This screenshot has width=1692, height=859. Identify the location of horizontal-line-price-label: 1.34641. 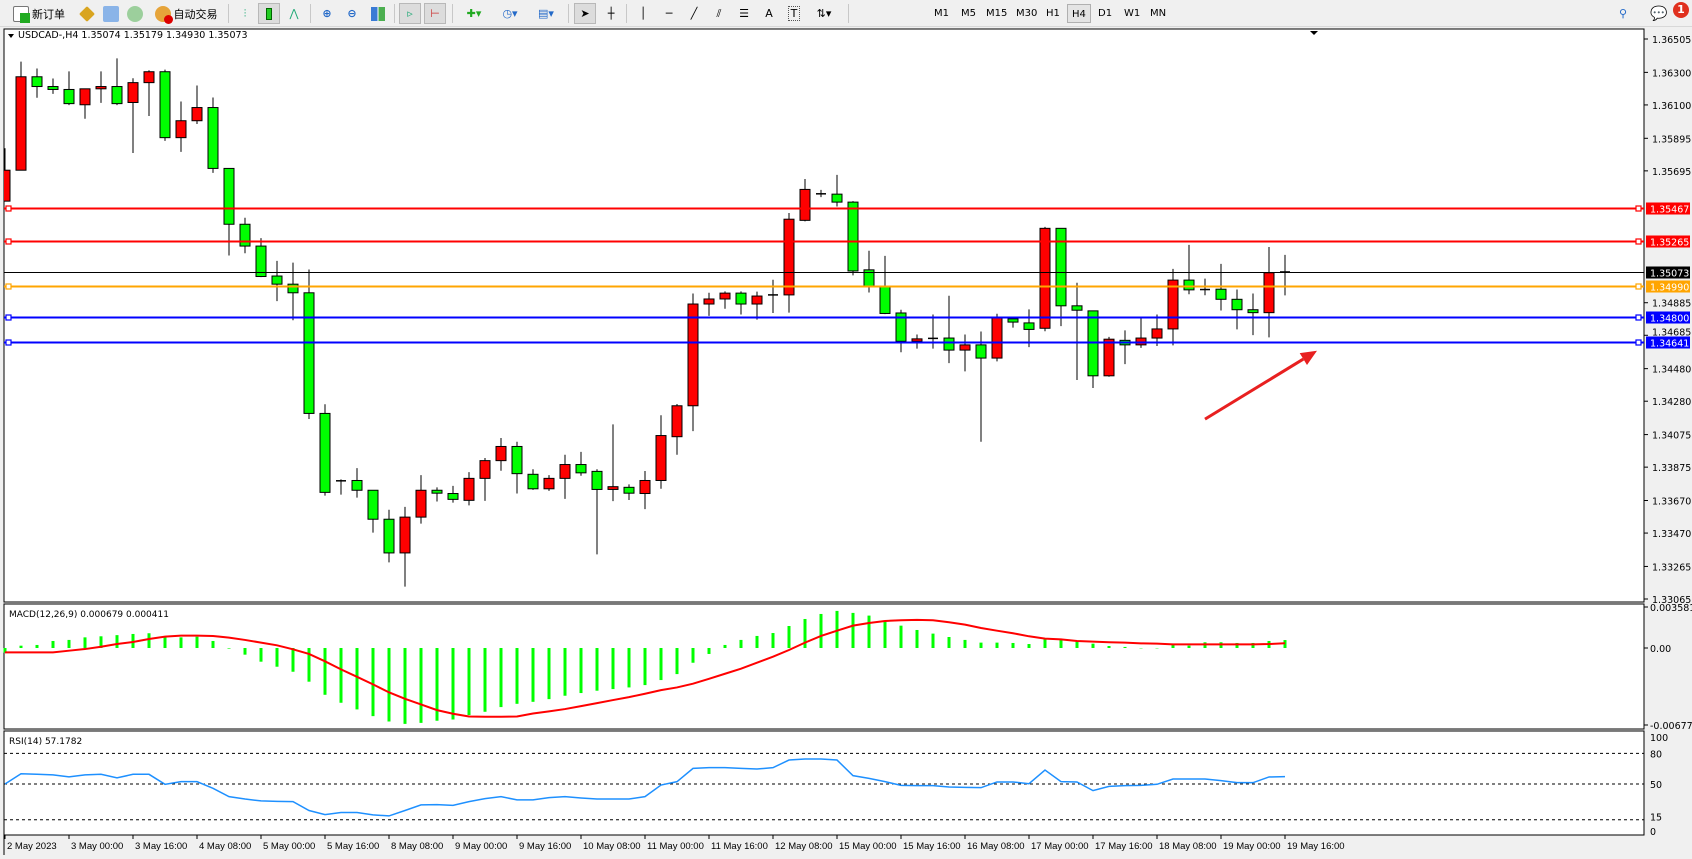
(1669, 344).